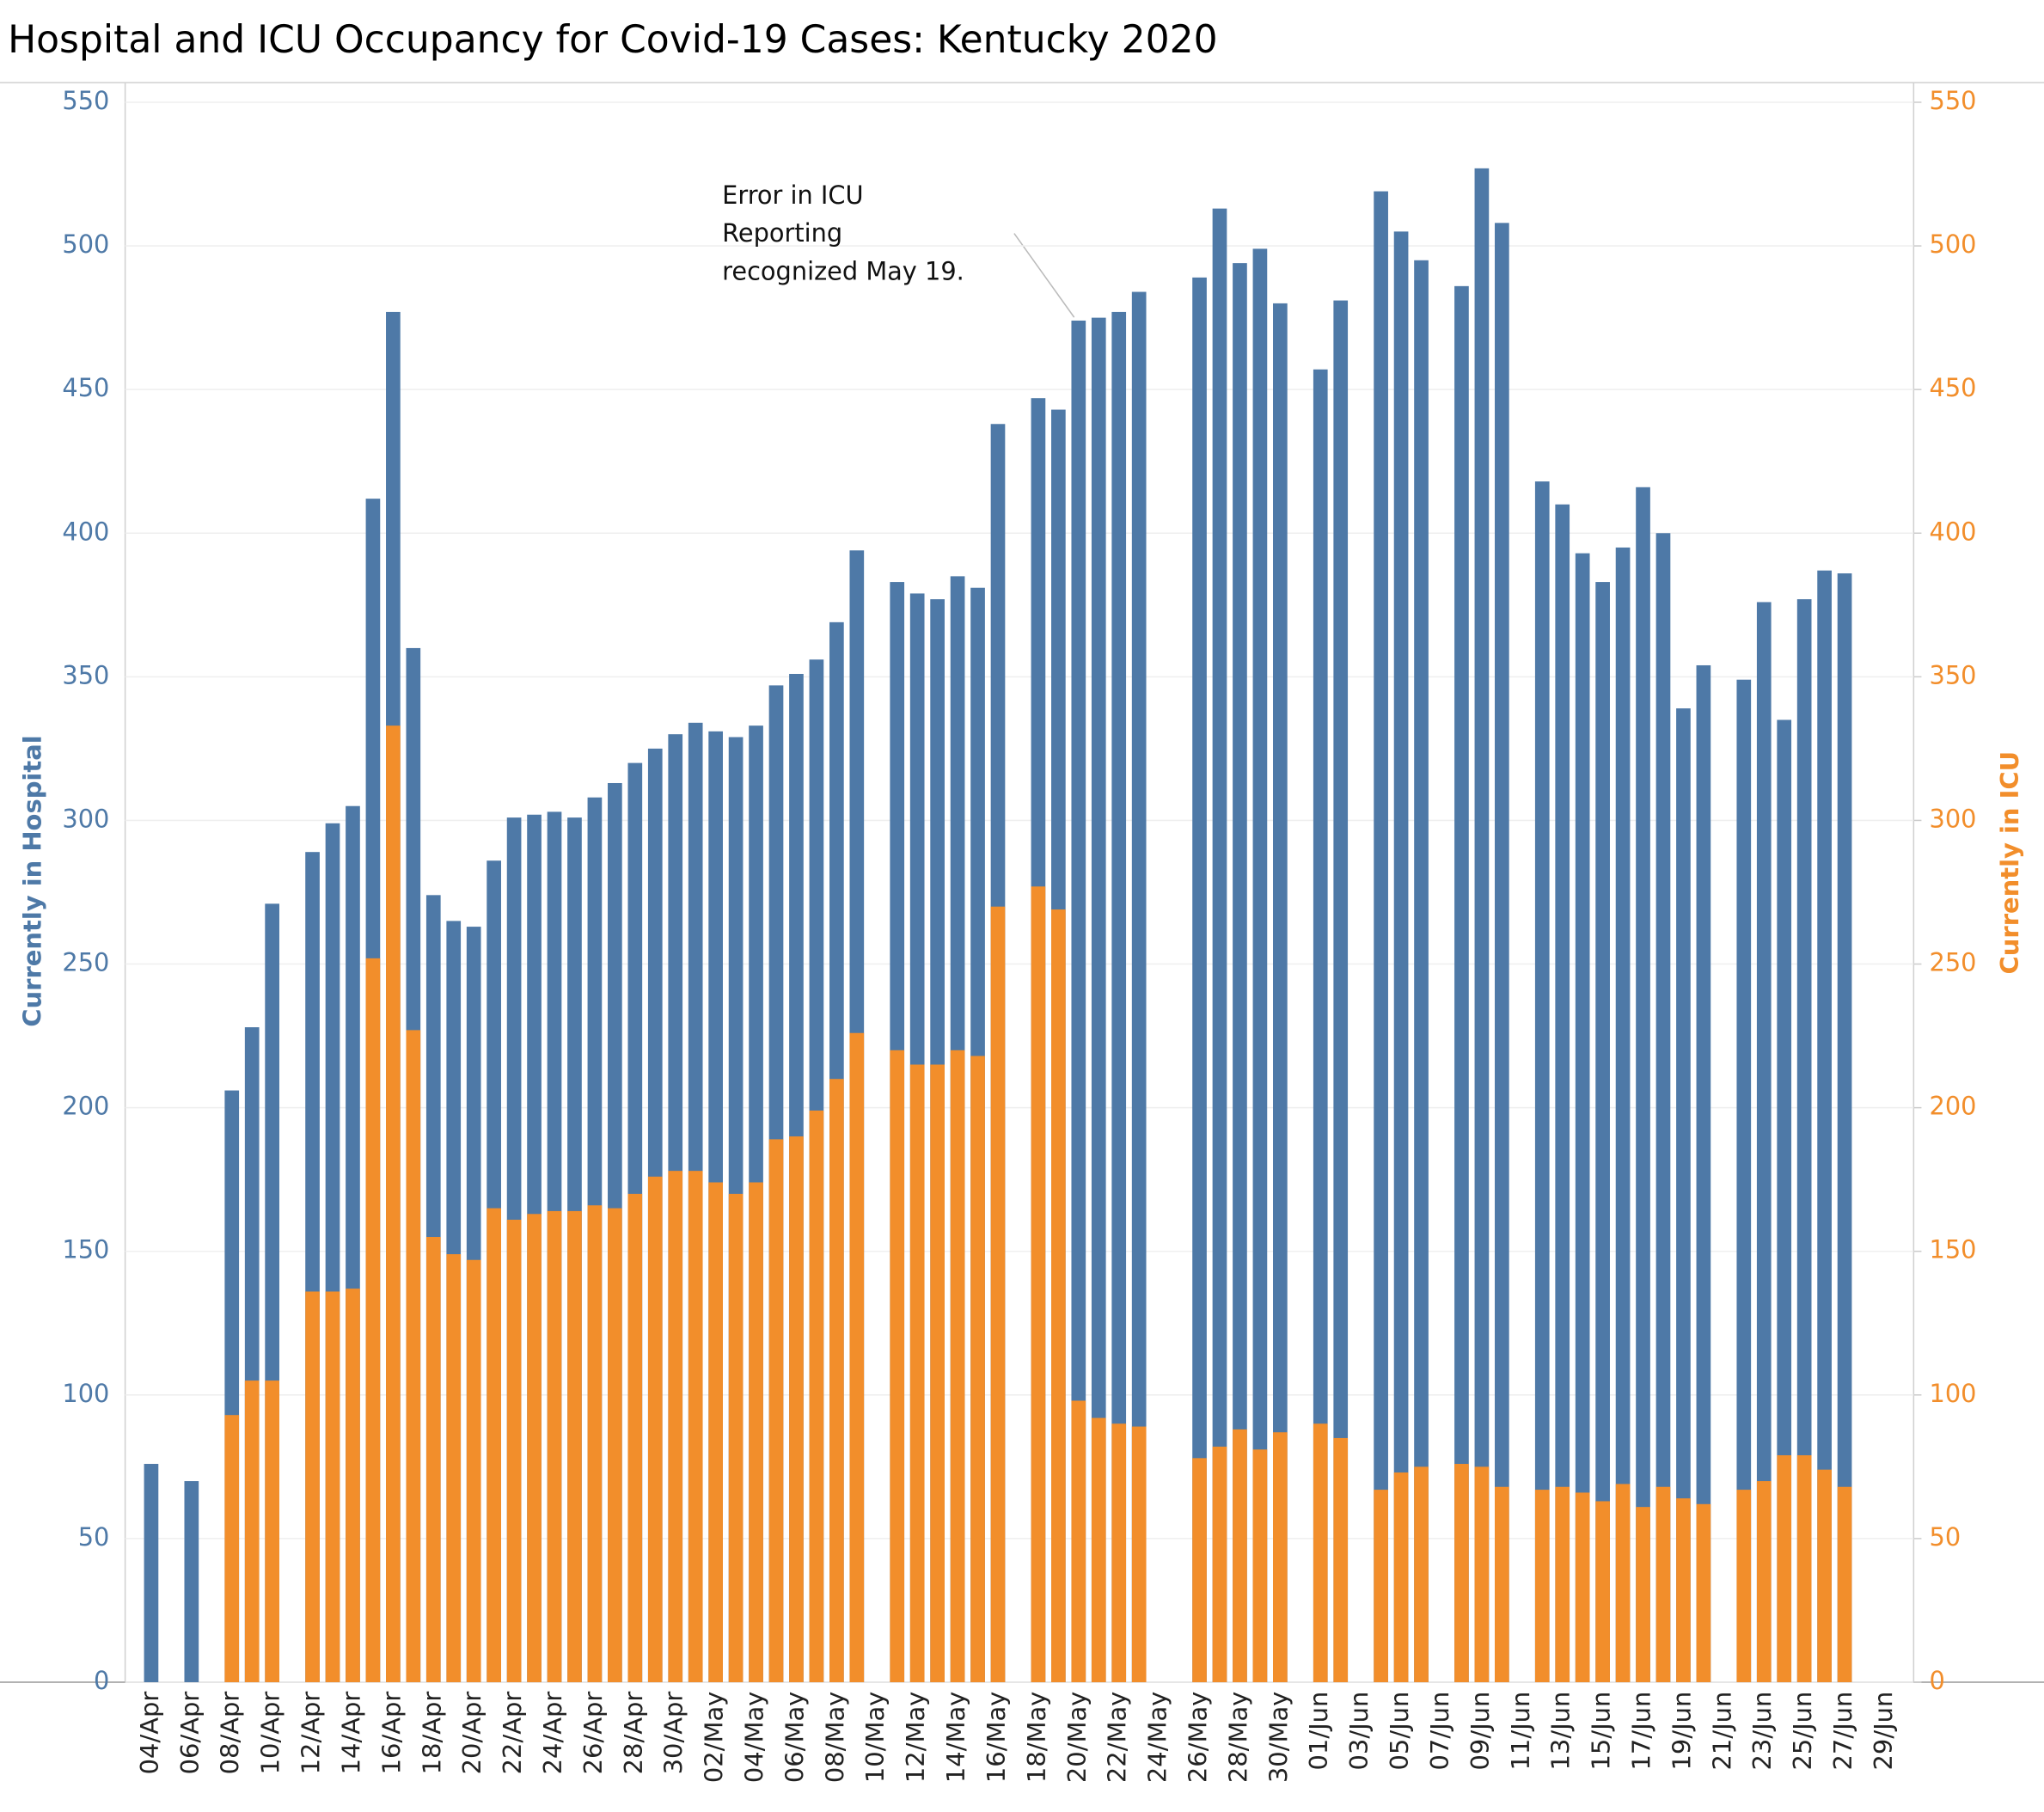  What do you see at coordinates (94, 1537) in the screenshot?
I see `y-tick-label: 50` at bounding box center [94, 1537].